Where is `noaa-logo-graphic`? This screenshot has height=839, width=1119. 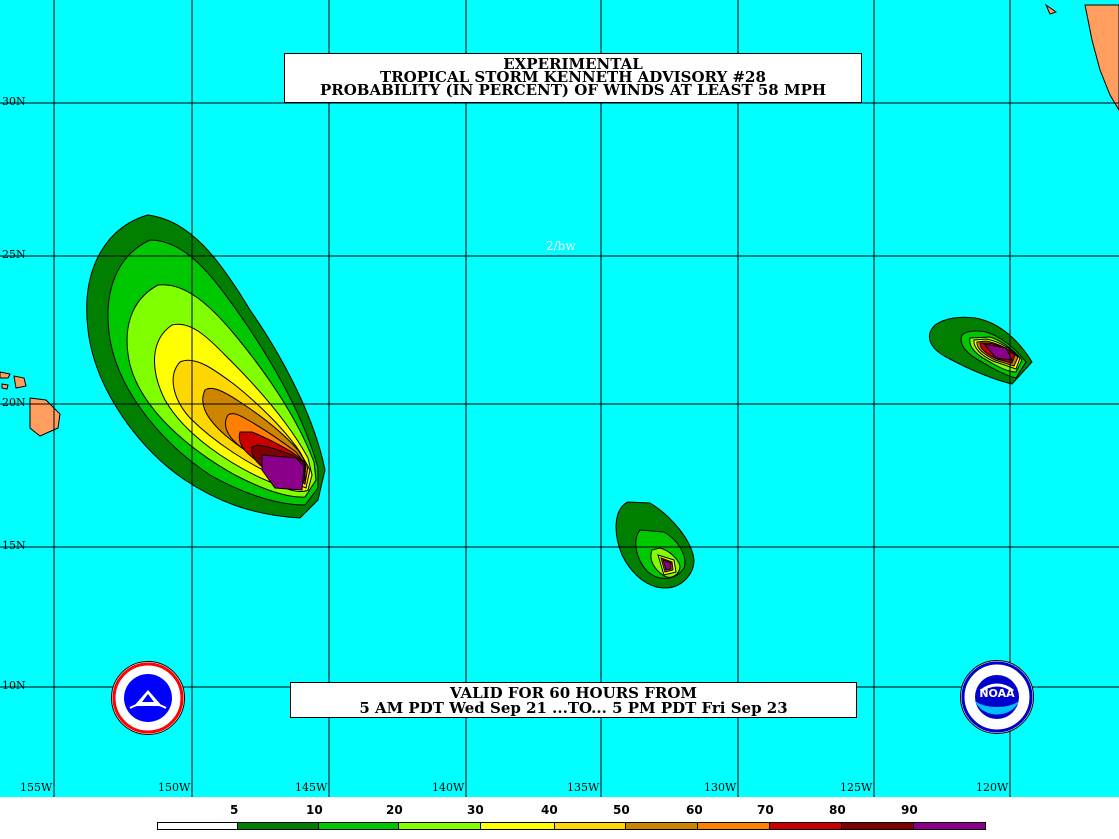 noaa-logo-graphic is located at coordinates (997, 697).